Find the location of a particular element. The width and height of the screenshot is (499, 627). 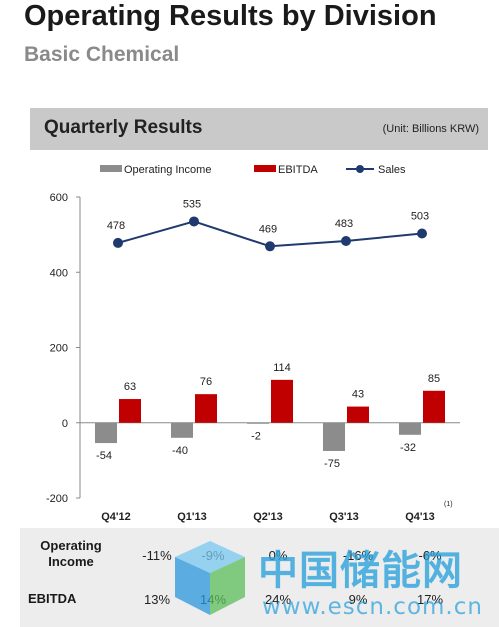

x-category-label: Q4'12 is located at coordinates (116, 517).